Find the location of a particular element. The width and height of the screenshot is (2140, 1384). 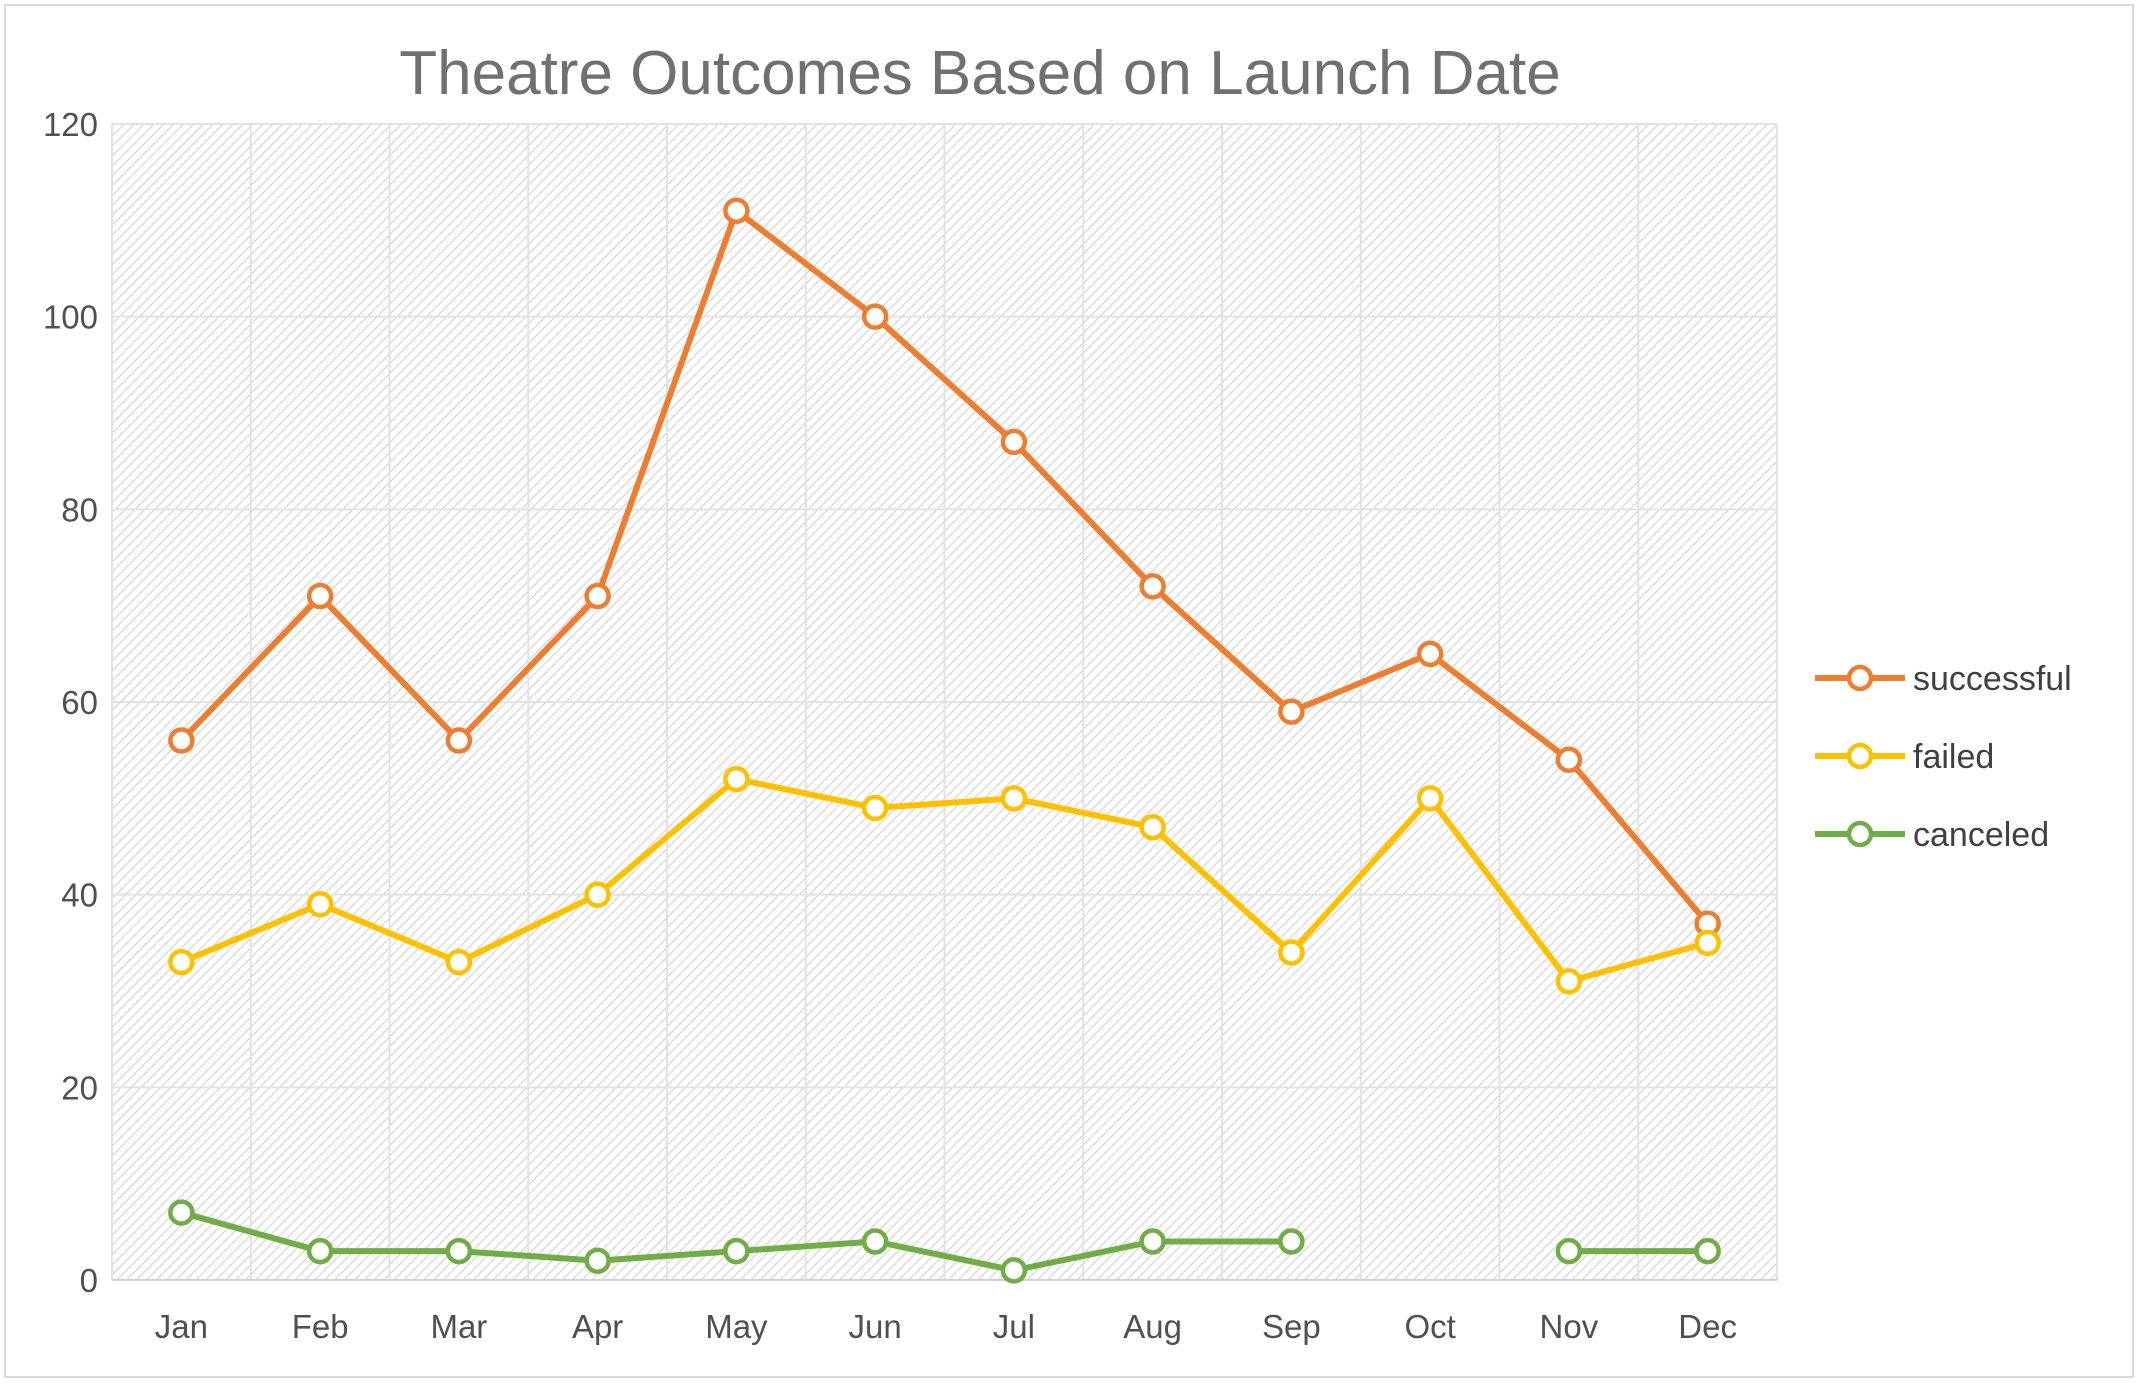

y-tick-label: 120 is located at coordinates (70, 124).